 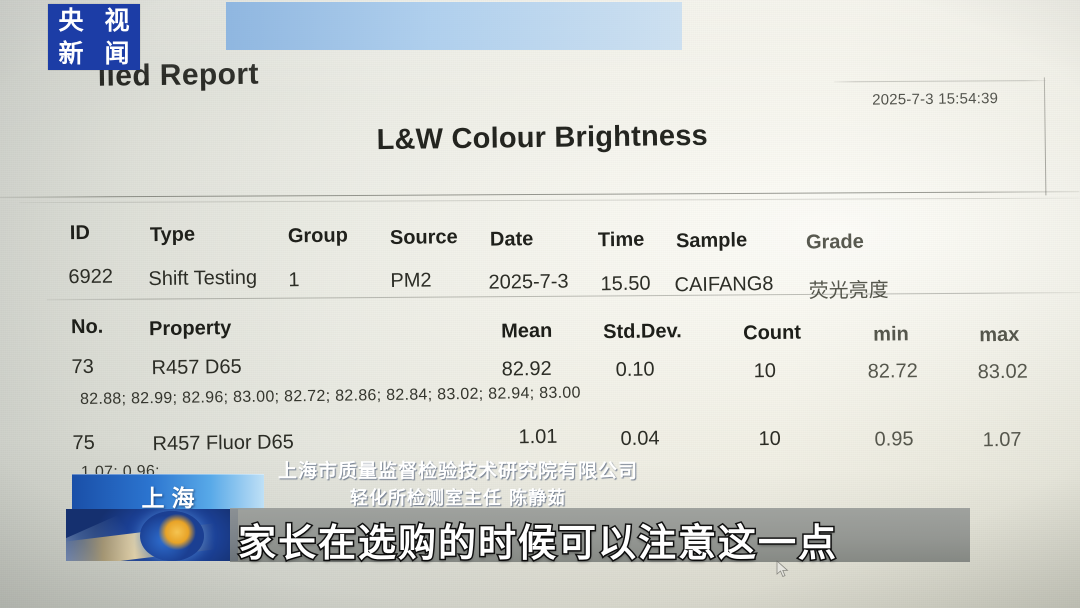 What do you see at coordinates (834, 242) in the screenshot?
I see `meta-header-grade: Grade` at bounding box center [834, 242].